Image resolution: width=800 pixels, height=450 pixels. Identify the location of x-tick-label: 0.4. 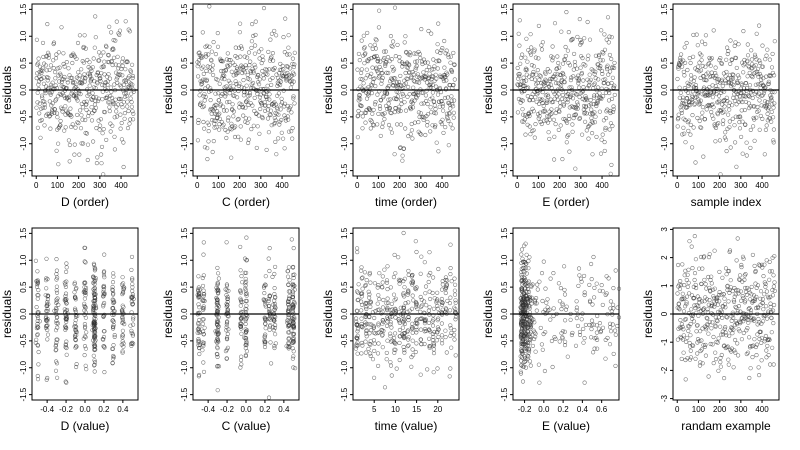
(284, 409).